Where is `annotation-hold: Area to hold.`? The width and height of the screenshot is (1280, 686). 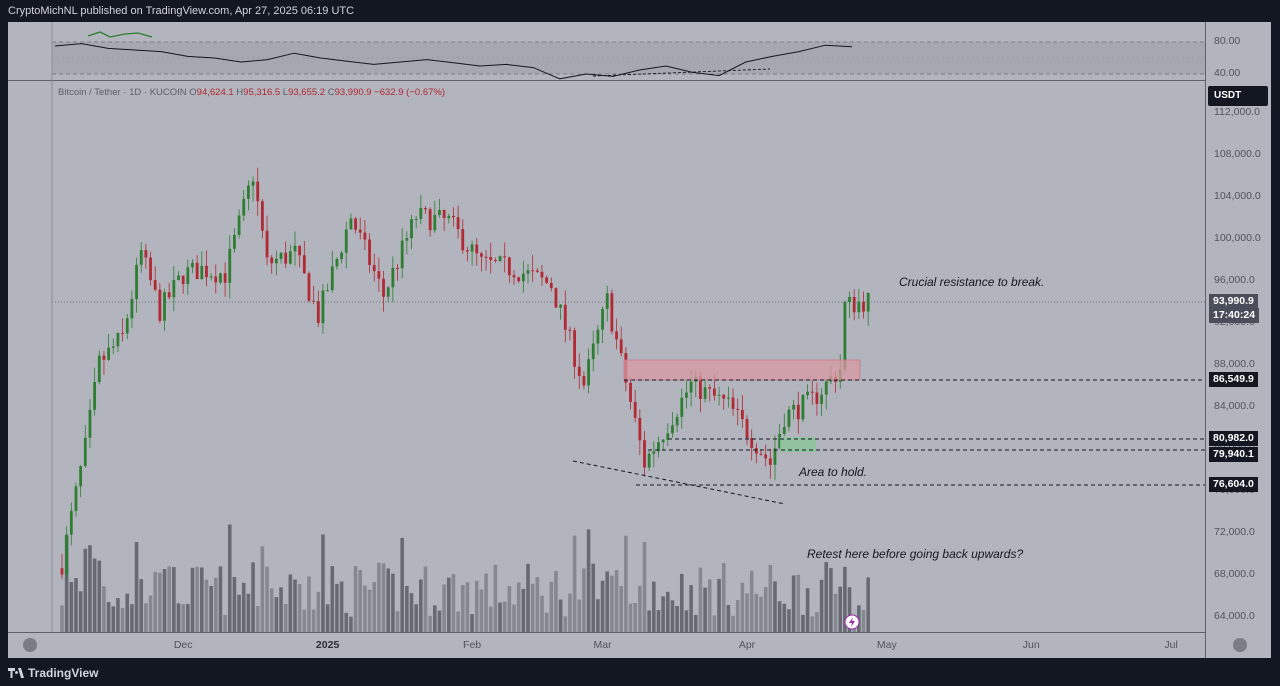
annotation-hold: Area to hold. is located at coordinates (833, 472).